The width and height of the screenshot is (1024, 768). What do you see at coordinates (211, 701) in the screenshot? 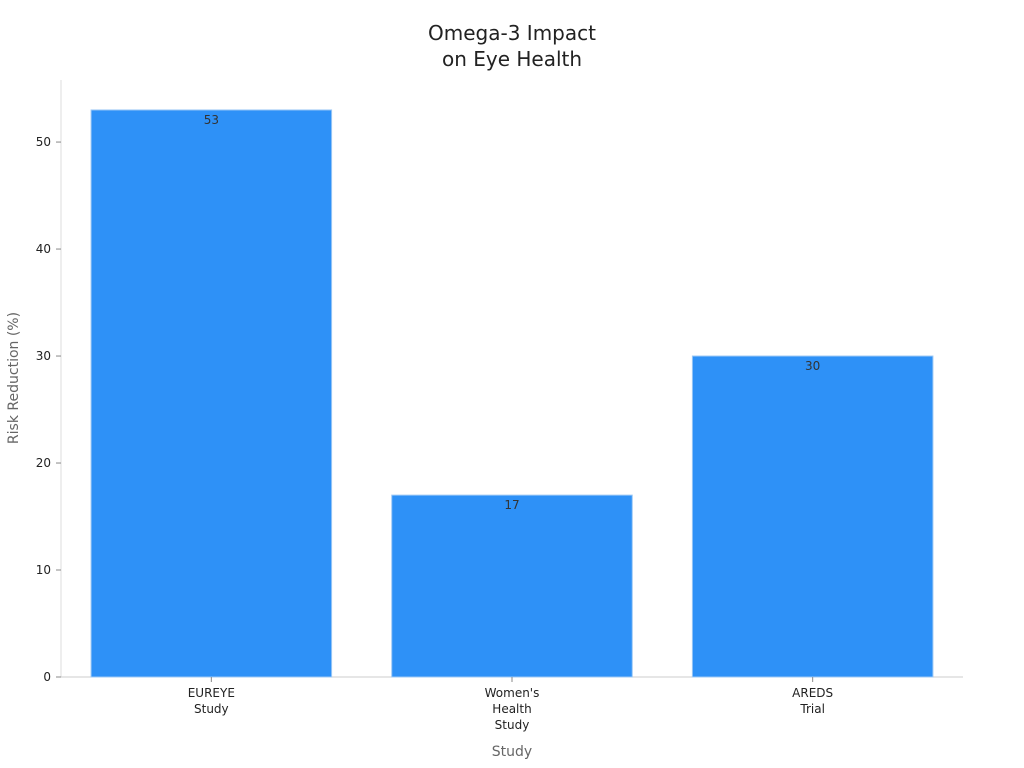
I see `x-tick-label: EUREYE Study` at bounding box center [211, 701].